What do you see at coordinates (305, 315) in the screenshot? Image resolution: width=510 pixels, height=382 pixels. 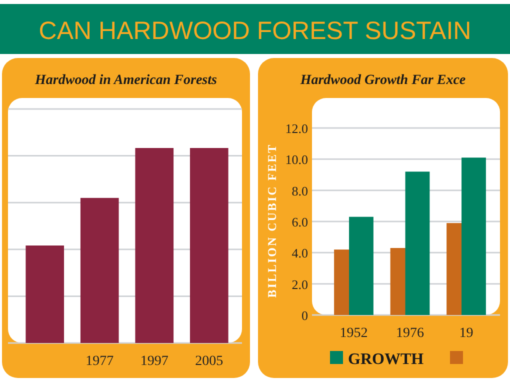 I see `y-tick-label: 0` at bounding box center [305, 315].